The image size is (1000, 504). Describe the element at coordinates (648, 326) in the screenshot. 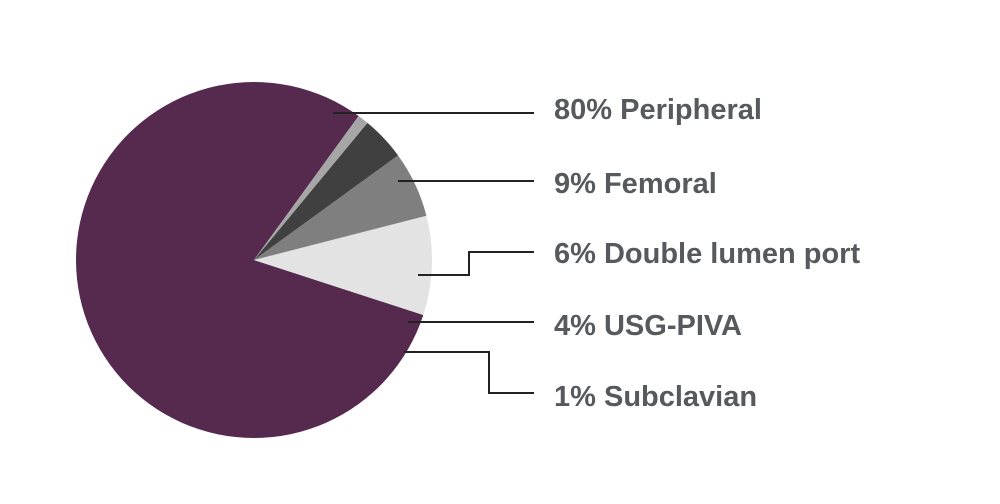

I see `slice-label-3: 4% USG-PIVA` at that location.